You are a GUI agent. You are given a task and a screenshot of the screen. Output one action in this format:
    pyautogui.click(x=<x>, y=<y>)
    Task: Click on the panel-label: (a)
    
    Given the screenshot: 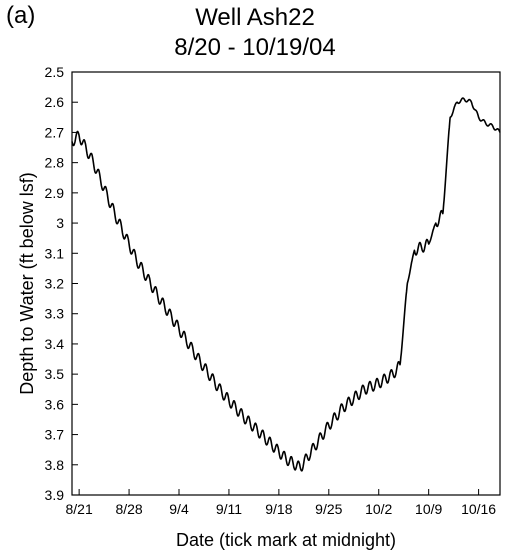 What is the action you would take?
    pyautogui.click(x=21, y=15)
    